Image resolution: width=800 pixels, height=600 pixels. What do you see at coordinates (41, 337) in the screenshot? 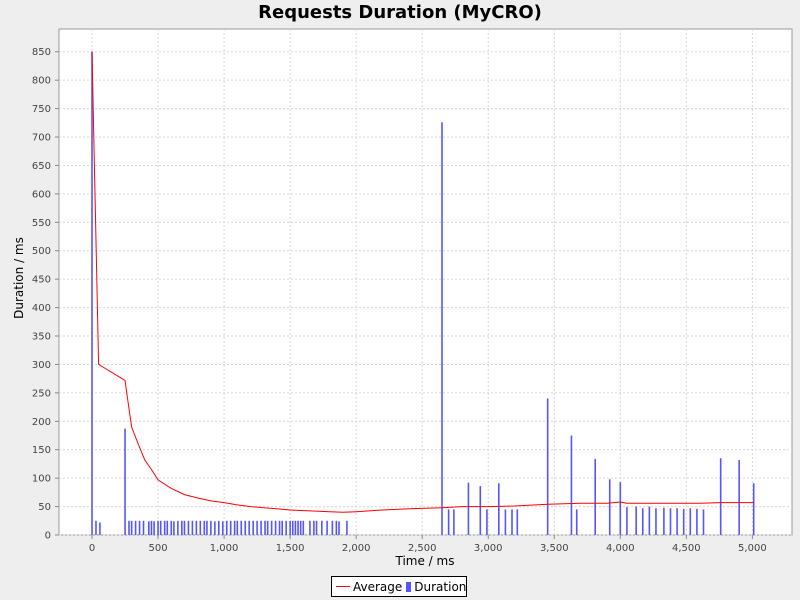
I see `y-tick-label: 350` at bounding box center [41, 337].